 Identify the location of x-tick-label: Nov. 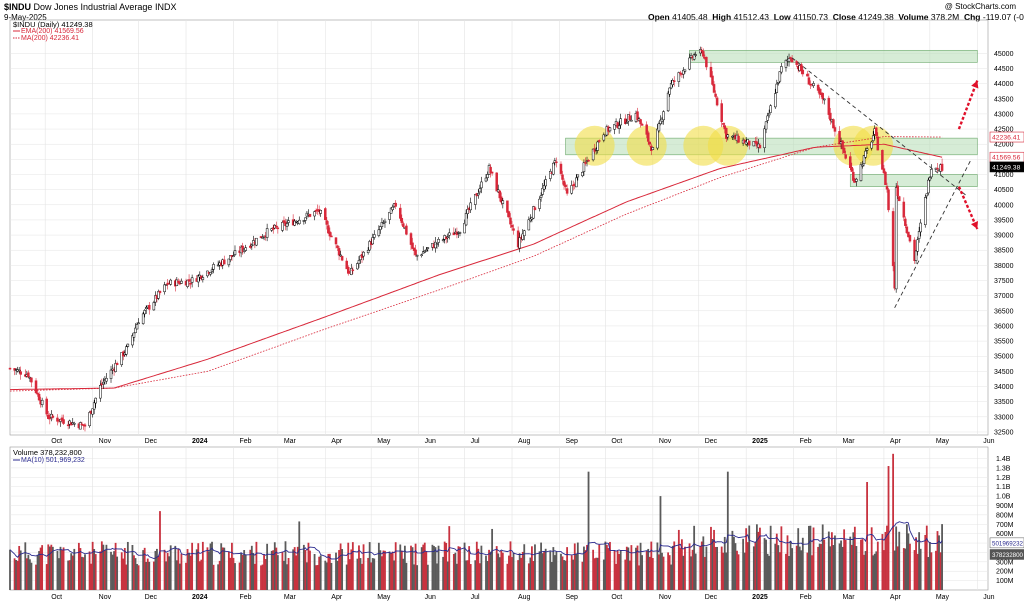
(665, 597).